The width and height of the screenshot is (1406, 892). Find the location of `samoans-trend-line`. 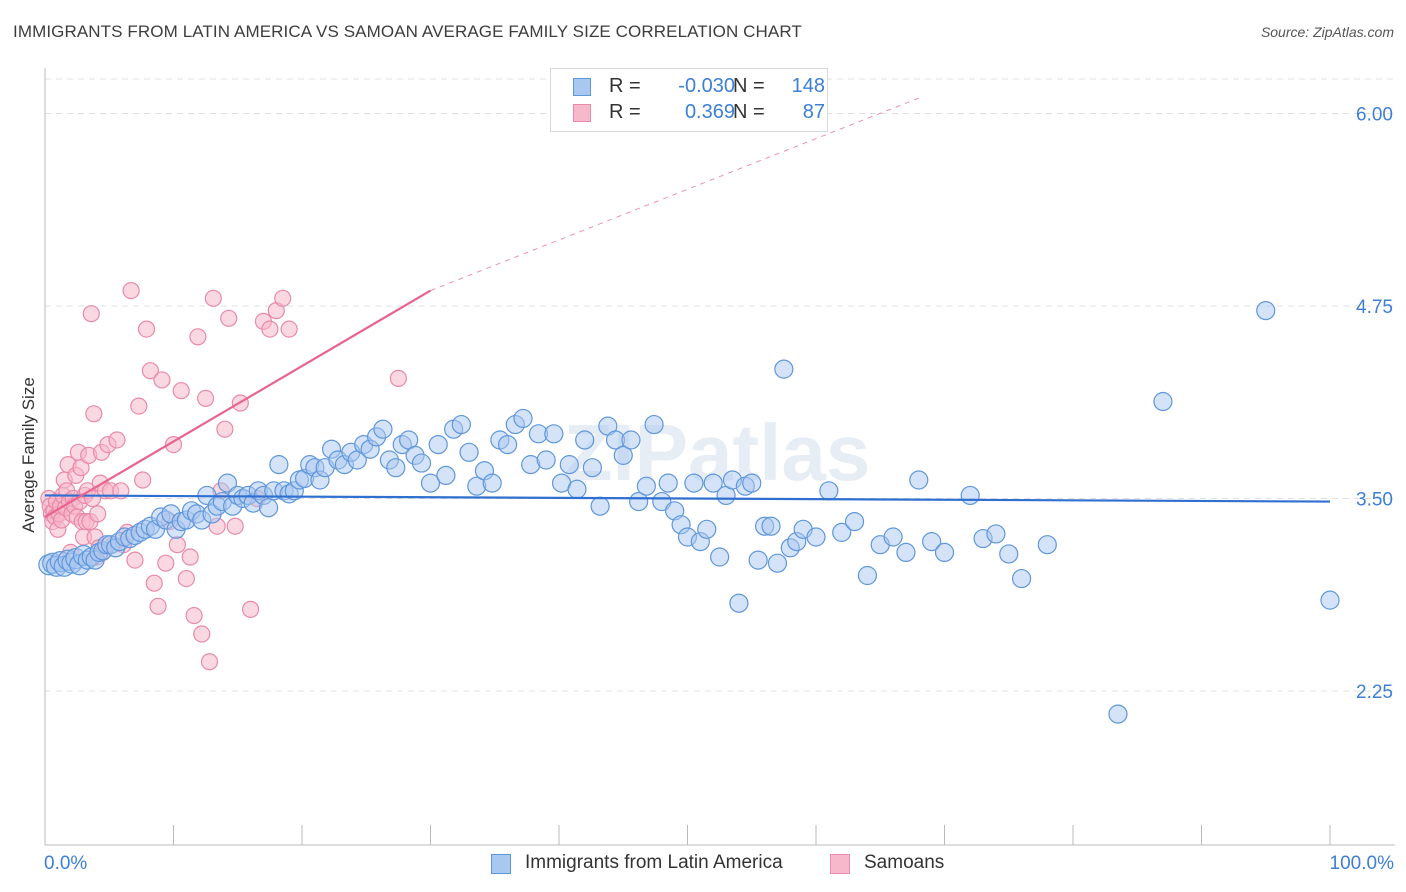

samoans-trend-line is located at coordinates (238, 403).